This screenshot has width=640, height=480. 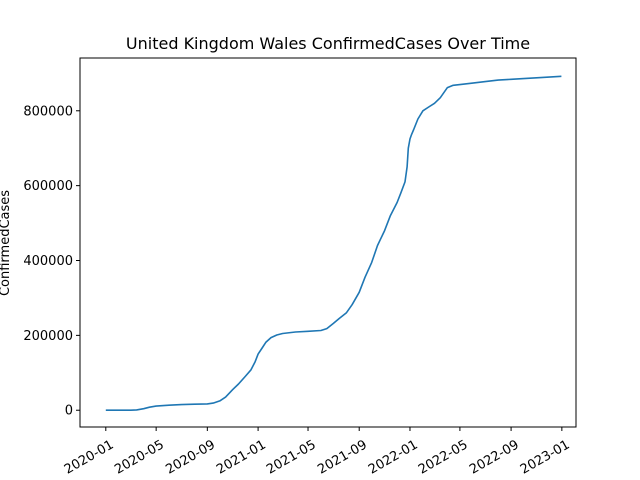 What do you see at coordinates (6, 243) in the screenshot?
I see `y-axis-label: ConfirmedCases` at bounding box center [6, 243].